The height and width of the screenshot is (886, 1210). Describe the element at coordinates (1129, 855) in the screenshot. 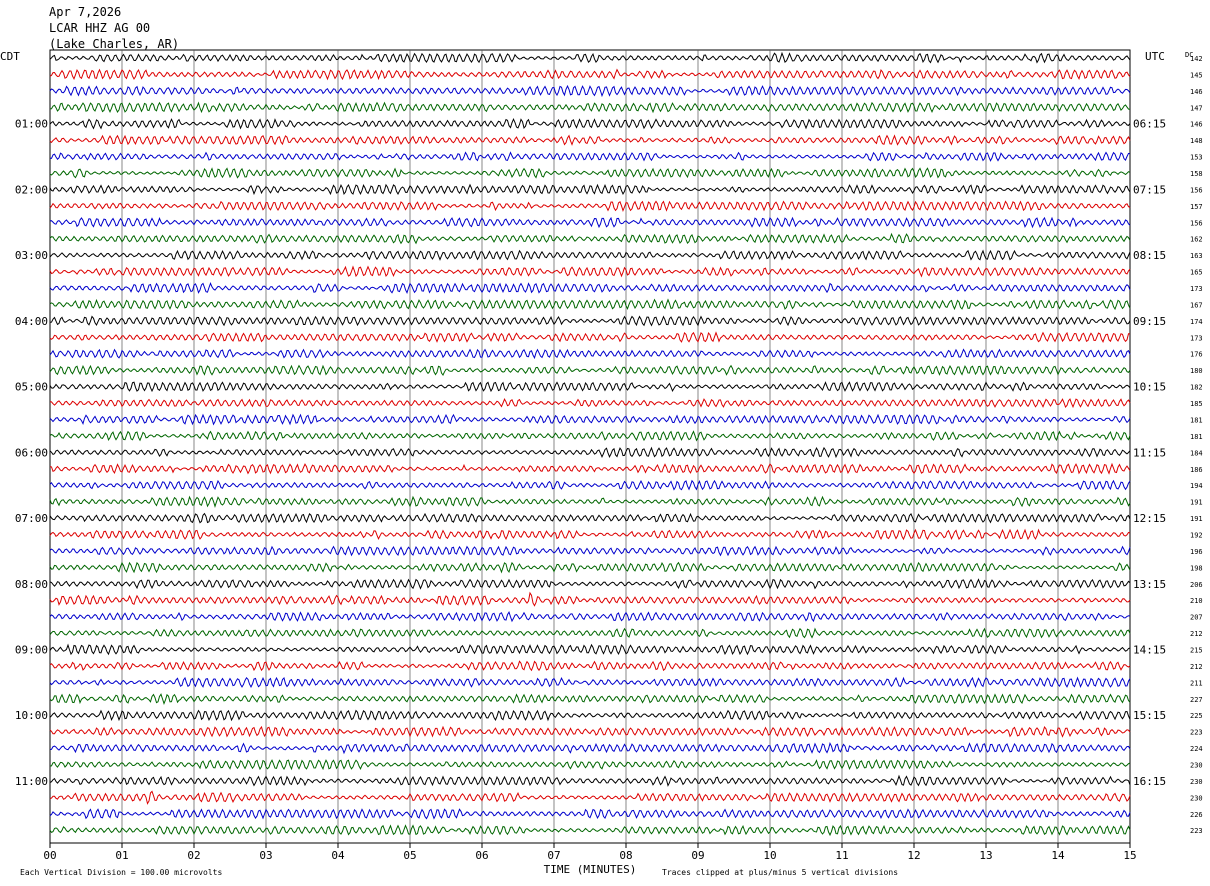

I see `x-tick-label: 15` at that location.